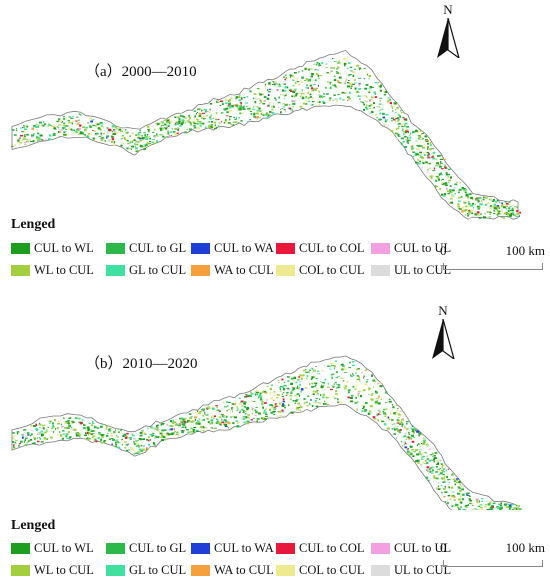  What do you see at coordinates (443, 310) in the screenshot?
I see `north-letter-b: N` at bounding box center [443, 310].